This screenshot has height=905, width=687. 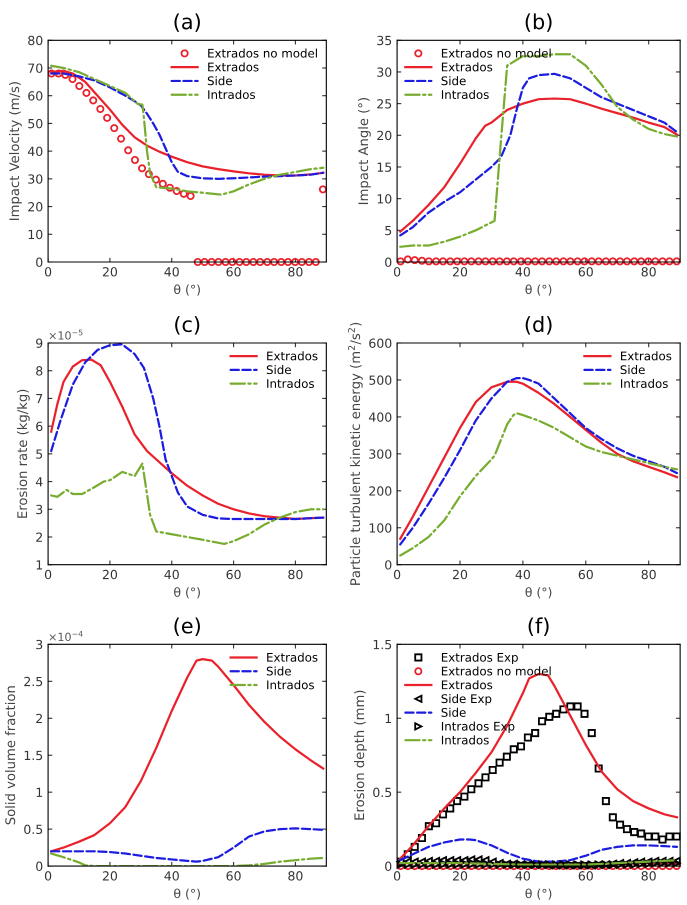 What do you see at coordinates (15, 151) in the screenshot?
I see `y-axis-title: Impact Velocity (m/s)` at bounding box center [15, 151].